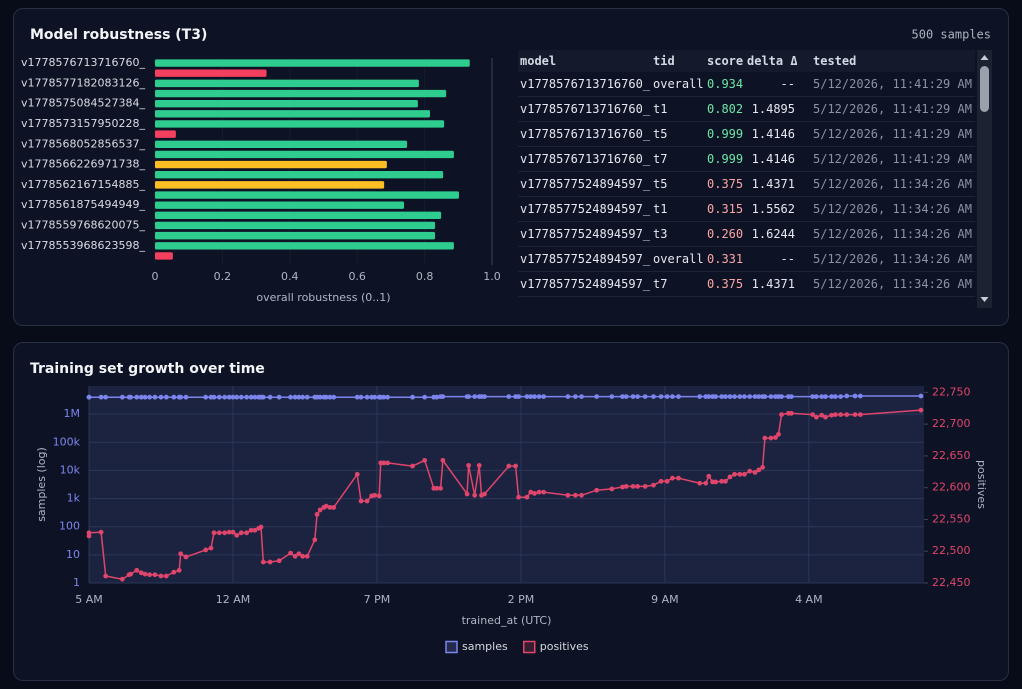 This screenshot has height=689, width=1022. Describe the element at coordinates (984, 179) in the screenshot. I see `scrollbar` at that location.